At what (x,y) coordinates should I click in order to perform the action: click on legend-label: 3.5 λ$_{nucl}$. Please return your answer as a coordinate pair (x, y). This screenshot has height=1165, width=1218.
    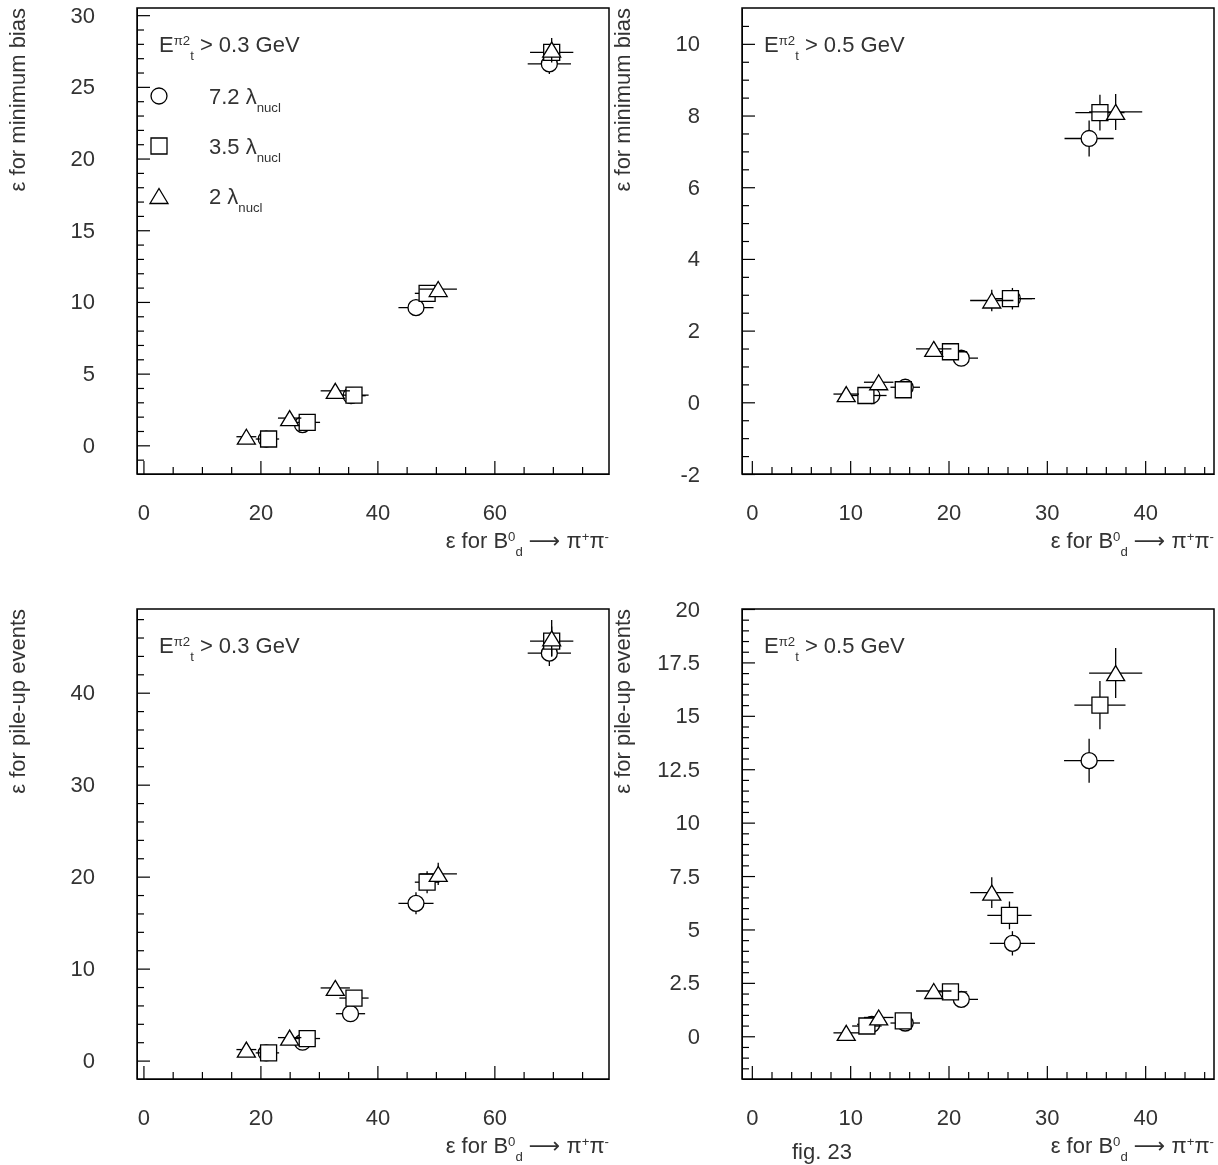
    Looking at the image, I should click on (245, 149).